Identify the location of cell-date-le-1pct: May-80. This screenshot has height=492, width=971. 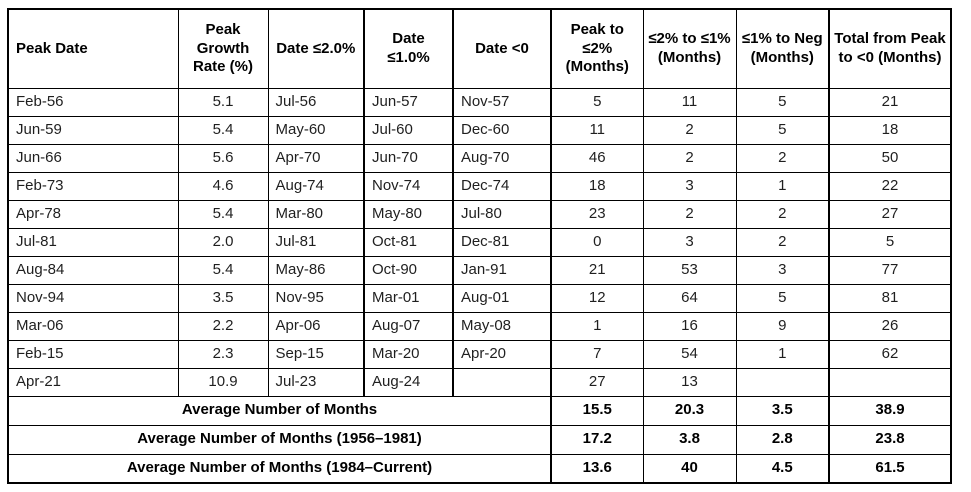
(408, 214).